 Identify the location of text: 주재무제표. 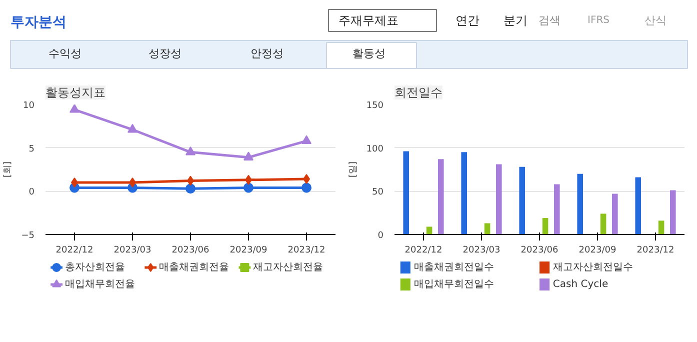
(368, 21).